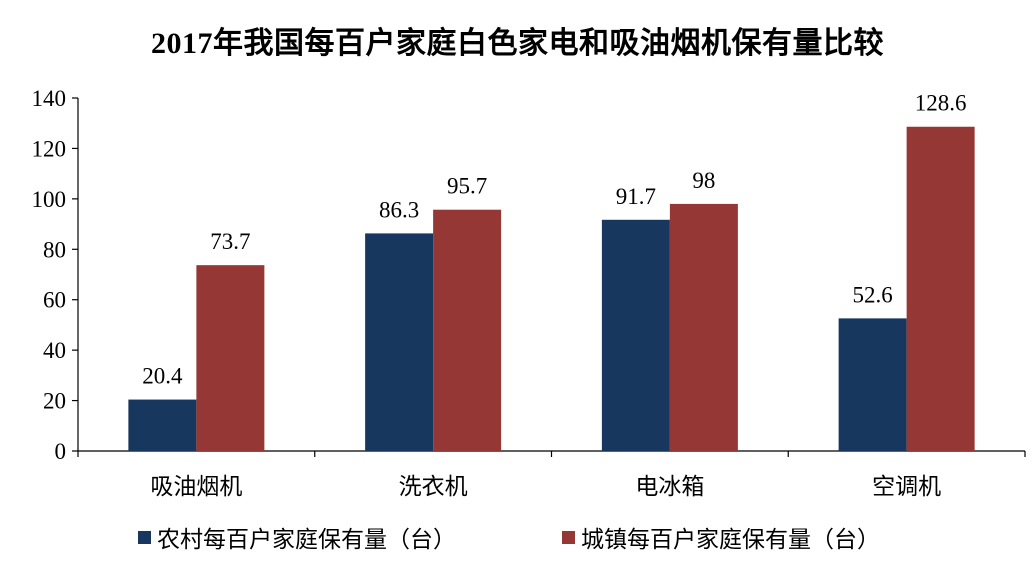 The width and height of the screenshot is (1035, 567). What do you see at coordinates (433, 486) in the screenshot?
I see `x-category-label: 洗衣机` at bounding box center [433, 486].